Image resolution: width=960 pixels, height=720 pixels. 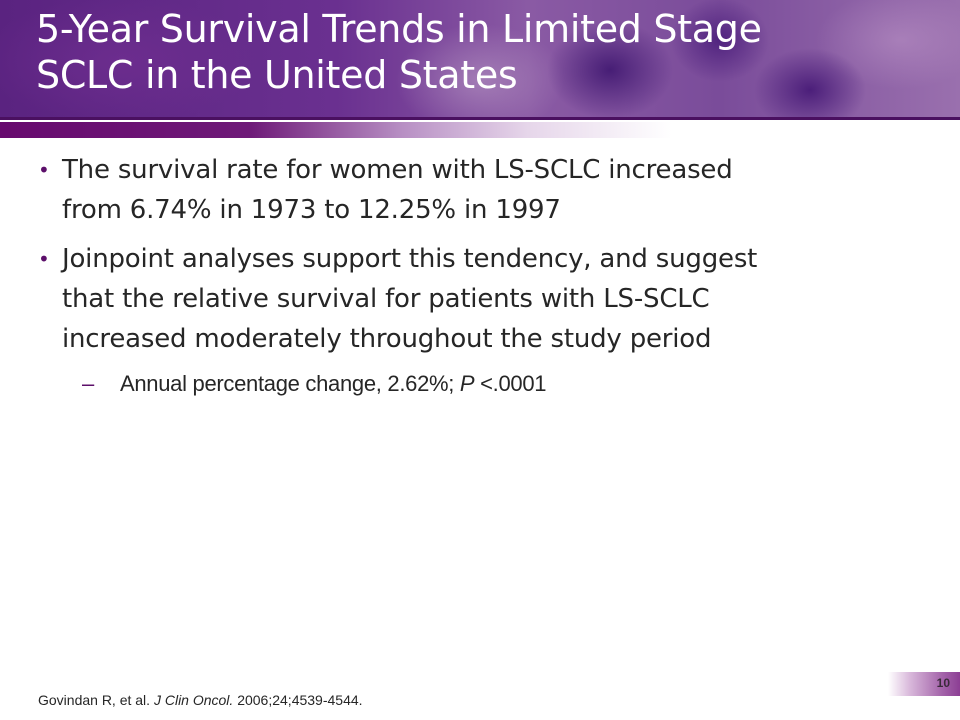 I want to click on reference-journal: J Clin Oncol., so click(x=193, y=700).